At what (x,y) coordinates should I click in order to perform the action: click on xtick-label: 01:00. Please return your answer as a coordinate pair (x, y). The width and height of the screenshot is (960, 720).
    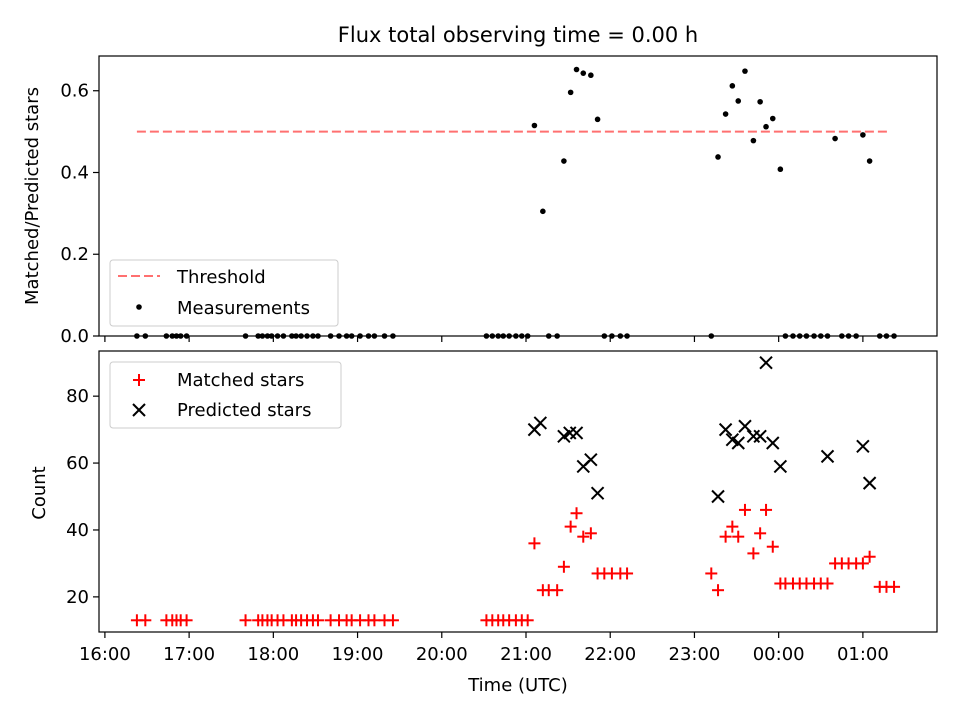
    Looking at the image, I should click on (863, 654).